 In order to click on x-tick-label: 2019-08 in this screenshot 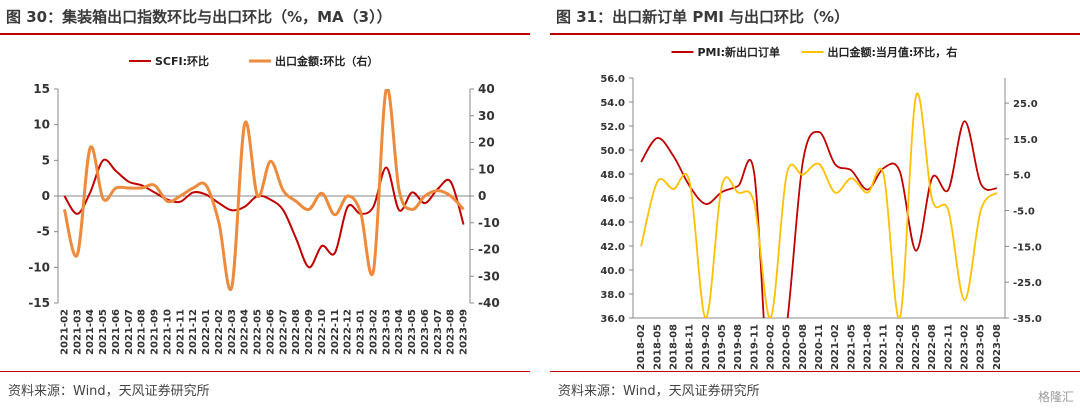, I will do `click(738, 347)`.